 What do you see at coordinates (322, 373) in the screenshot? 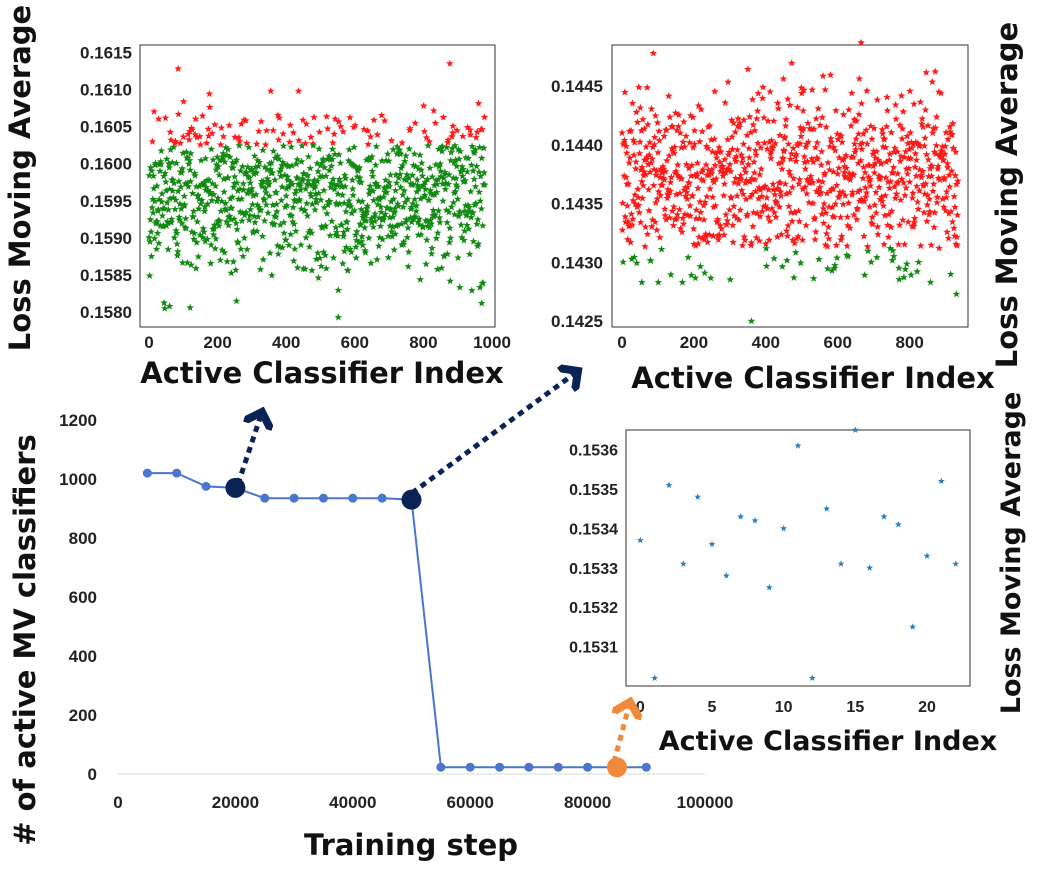
I see `top-left-x-label: Active Classifier Index` at bounding box center [322, 373].